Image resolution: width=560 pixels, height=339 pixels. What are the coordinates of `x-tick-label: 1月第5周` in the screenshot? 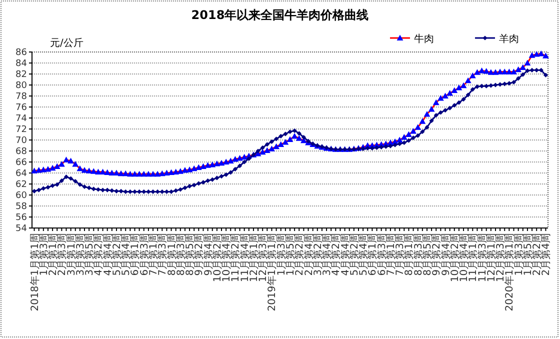 It's located at (290, 254).